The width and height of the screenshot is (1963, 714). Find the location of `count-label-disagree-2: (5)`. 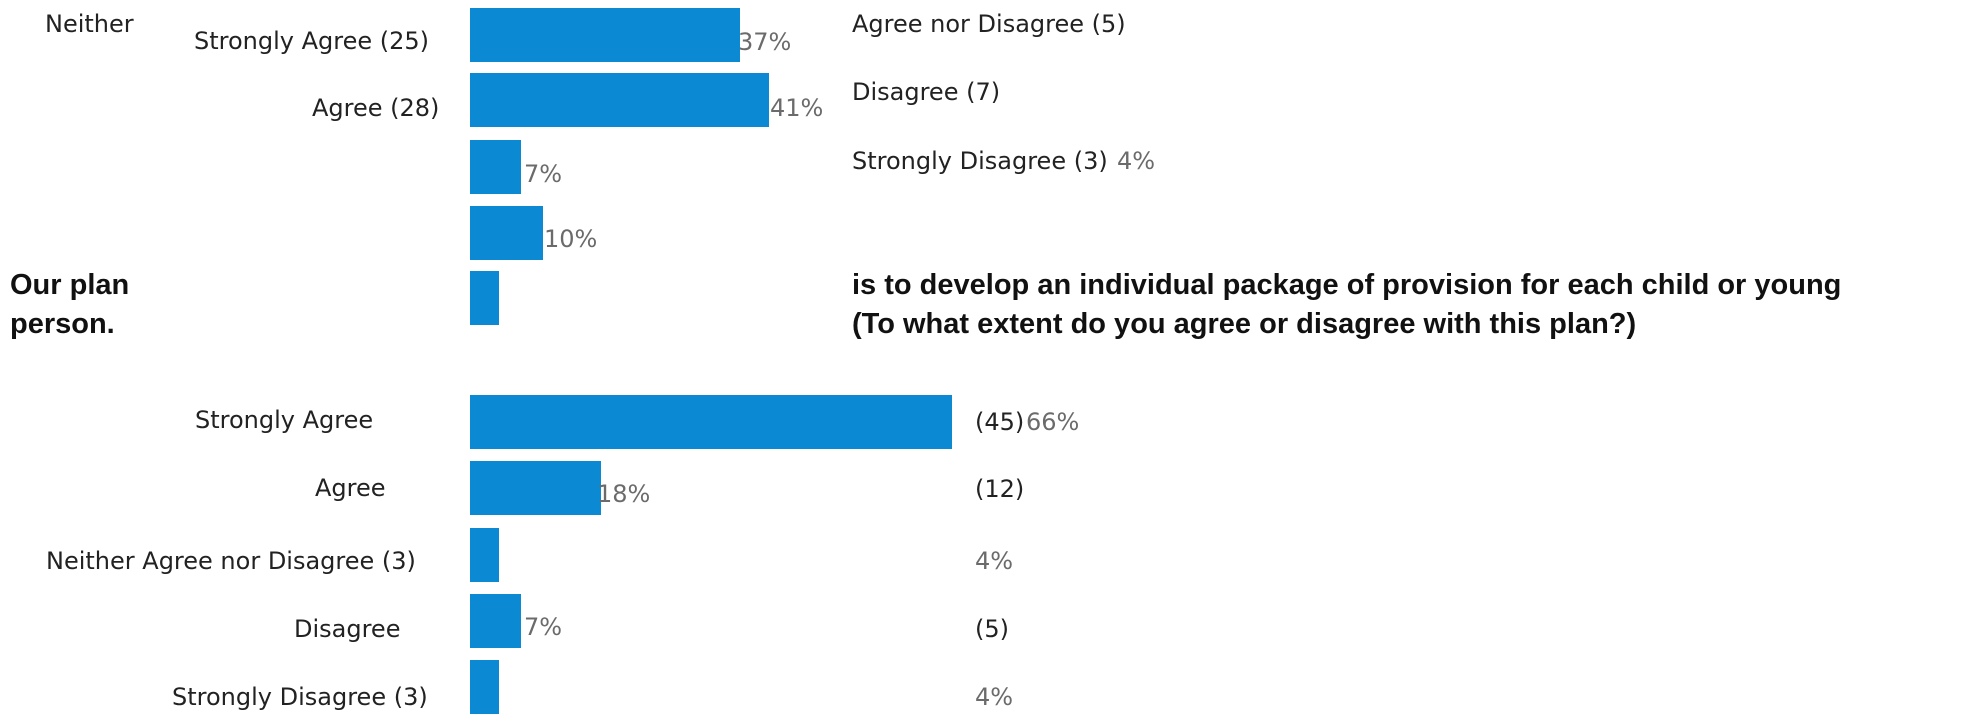

count-label-disagree-2: (5) is located at coordinates (992, 629).